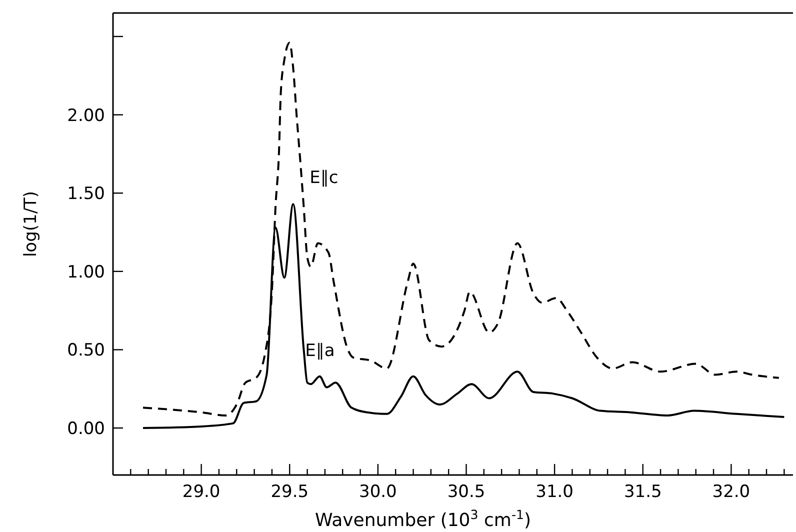 This screenshot has height=532, width=796. I want to click on x-tick-label: 32.0, so click(731, 492).